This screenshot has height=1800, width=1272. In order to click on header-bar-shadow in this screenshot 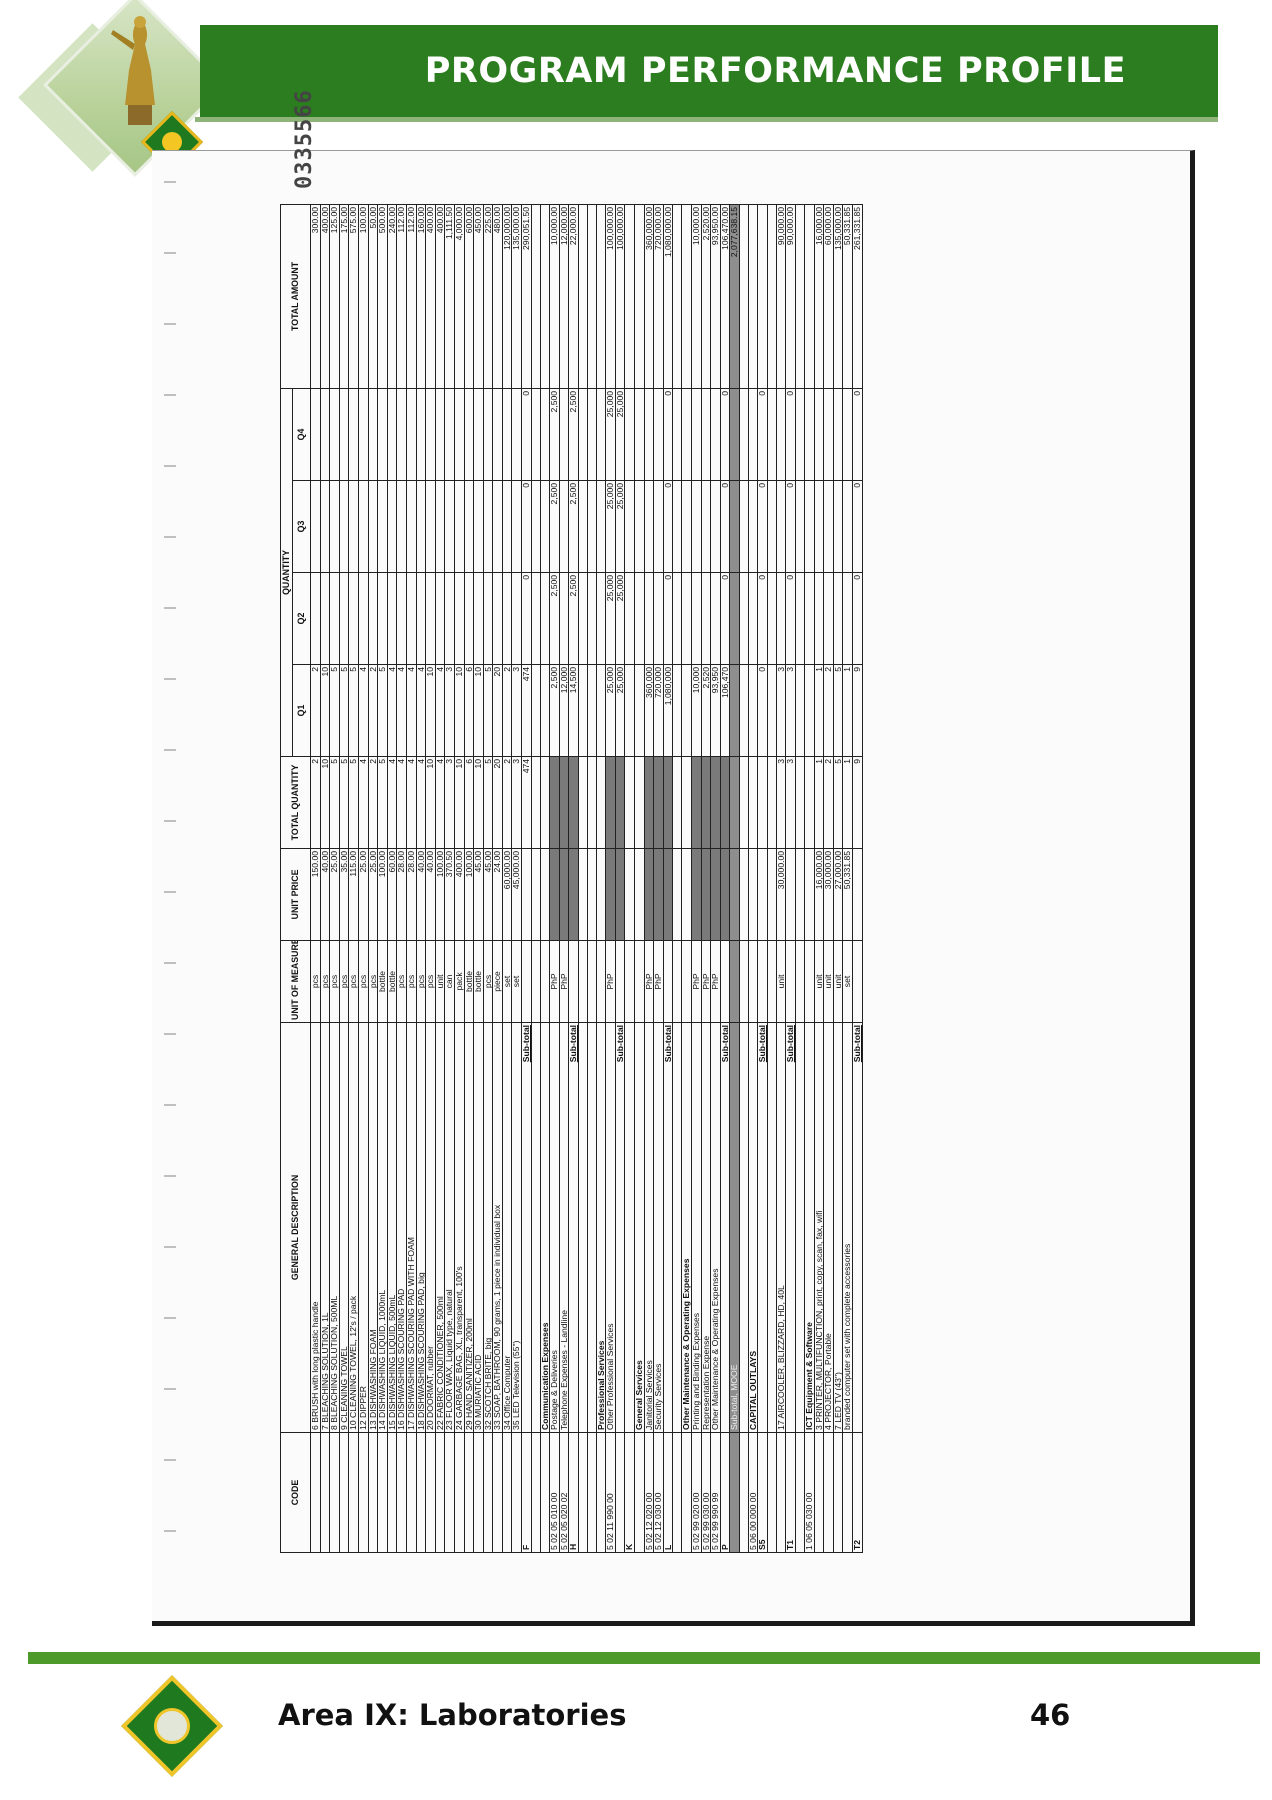, I will do `click(706, 119)`.